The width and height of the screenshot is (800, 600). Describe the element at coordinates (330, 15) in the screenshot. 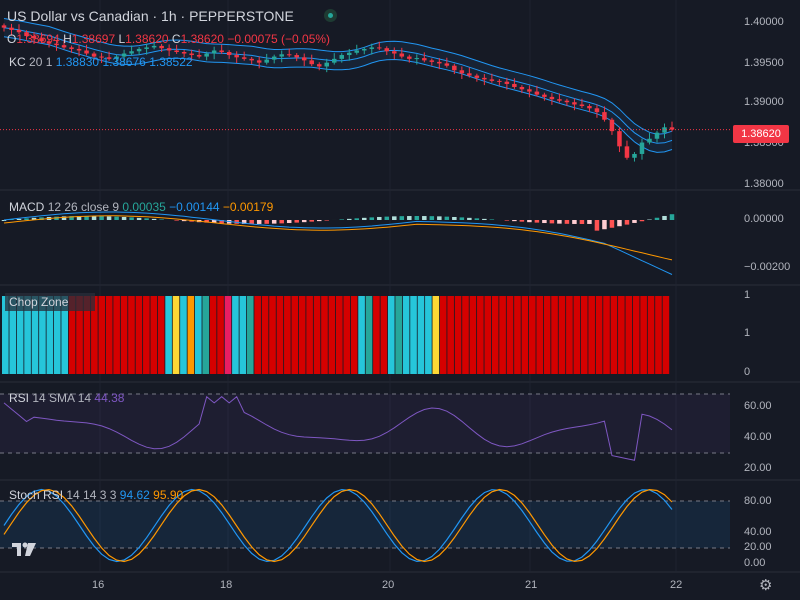

I see `market-status-icon` at that location.